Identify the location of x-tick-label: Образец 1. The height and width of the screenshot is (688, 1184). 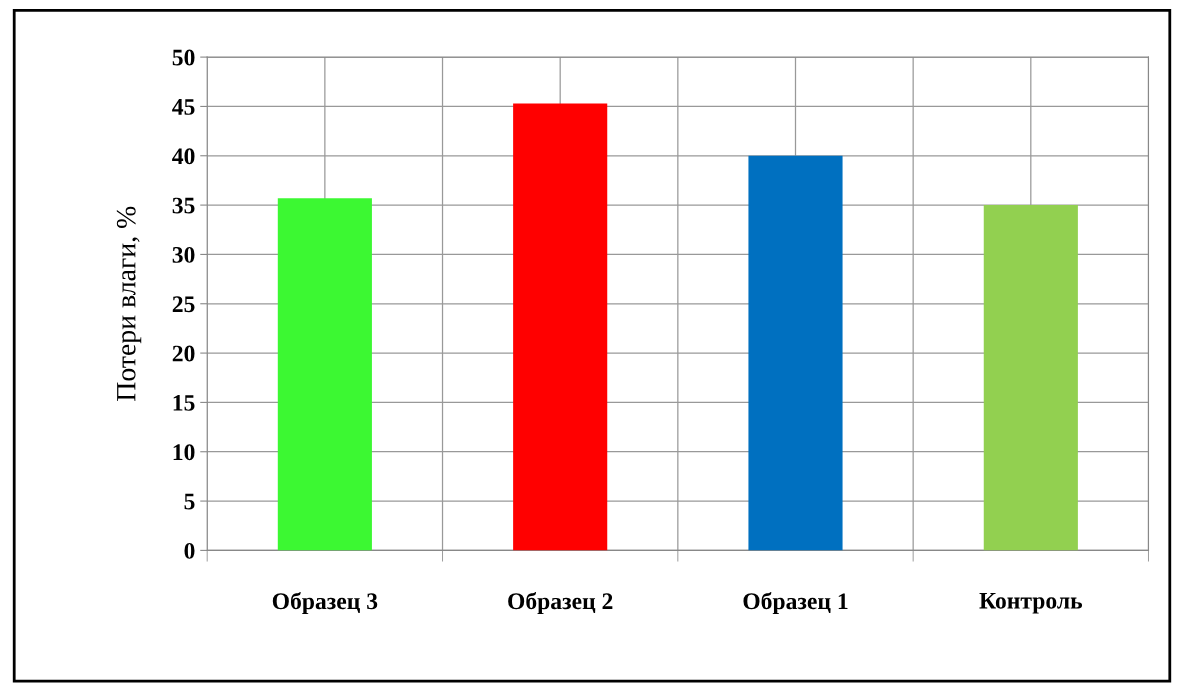
(795, 603).